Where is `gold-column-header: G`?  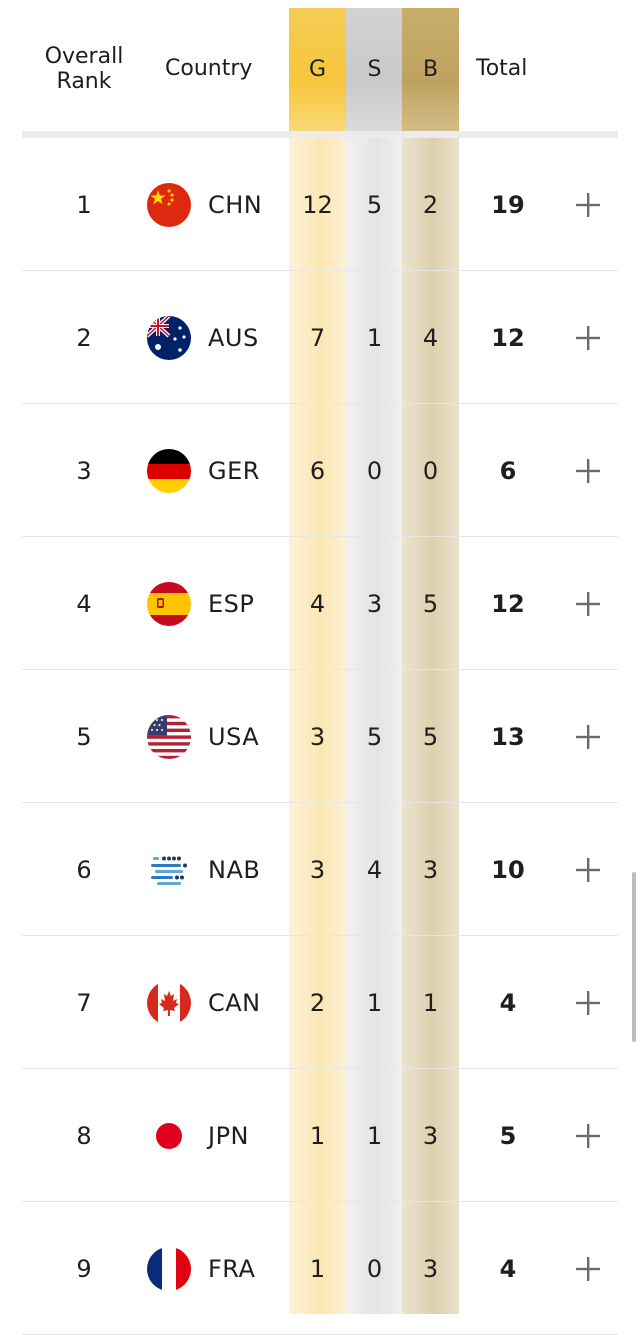 gold-column-header: G is located at coordinates (317, 69).